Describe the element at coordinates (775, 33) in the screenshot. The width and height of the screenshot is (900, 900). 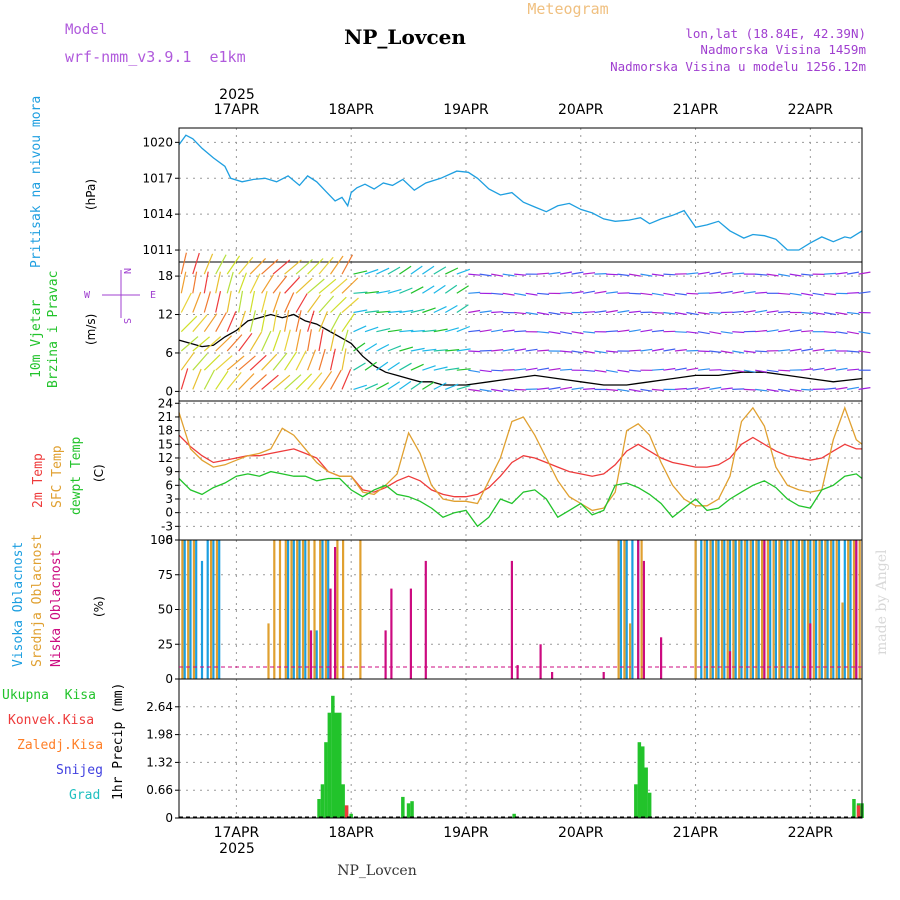
I see `lonlat-label: lon,lat (18.84E, 42.39N)` at that location.